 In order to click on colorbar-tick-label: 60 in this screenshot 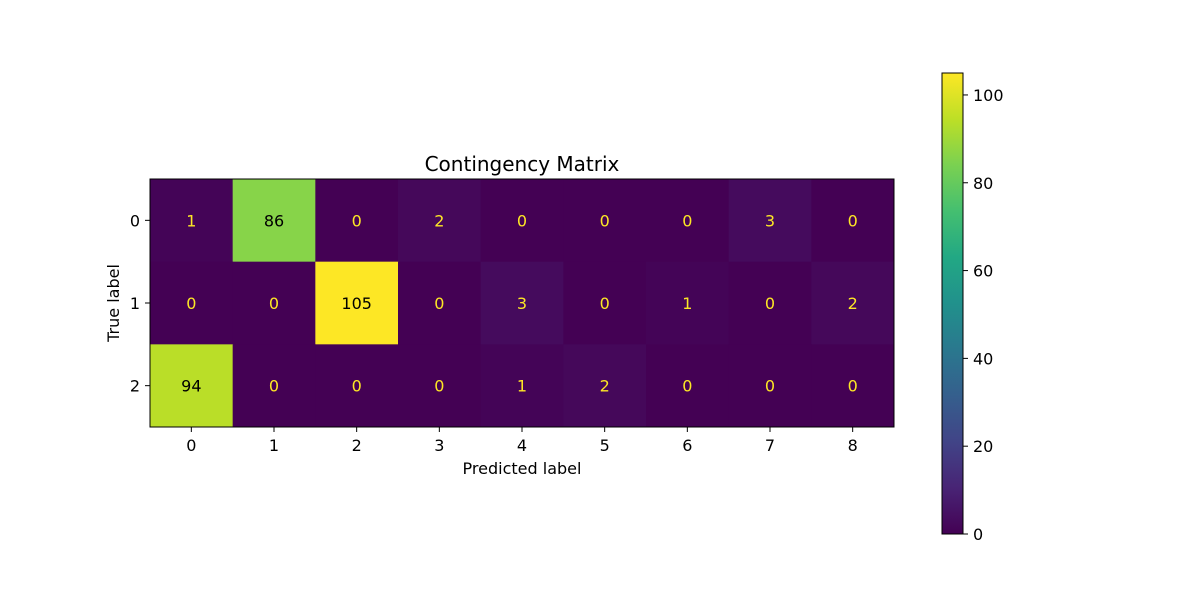, I will do `click(983, 271)`.